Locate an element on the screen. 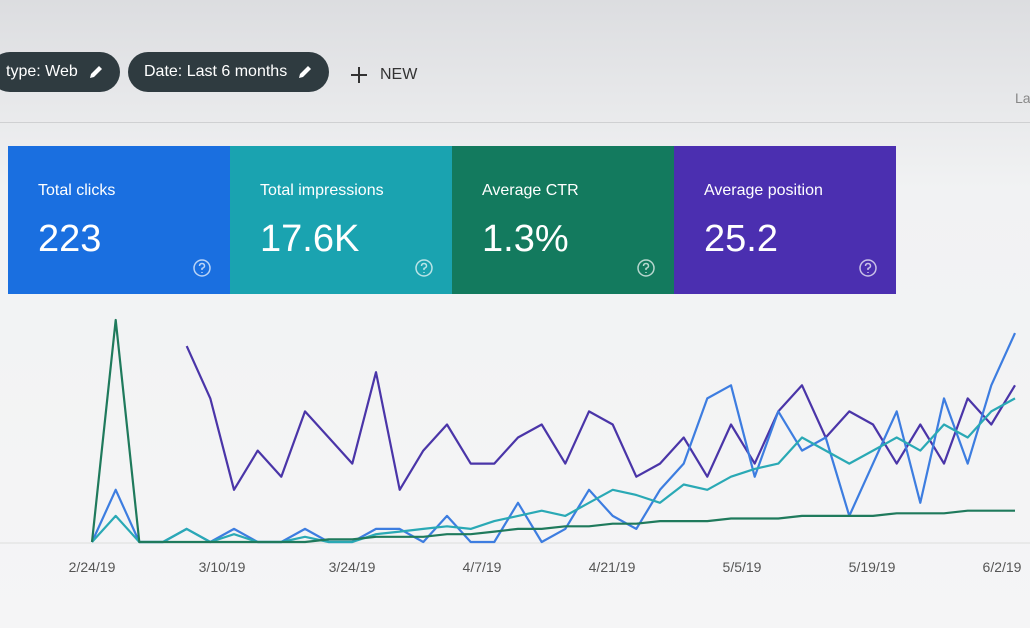 Image resolution: width=1030 pixels, height=628 pixels. filter-chip: type: Web is located at coordinates (60, 72).